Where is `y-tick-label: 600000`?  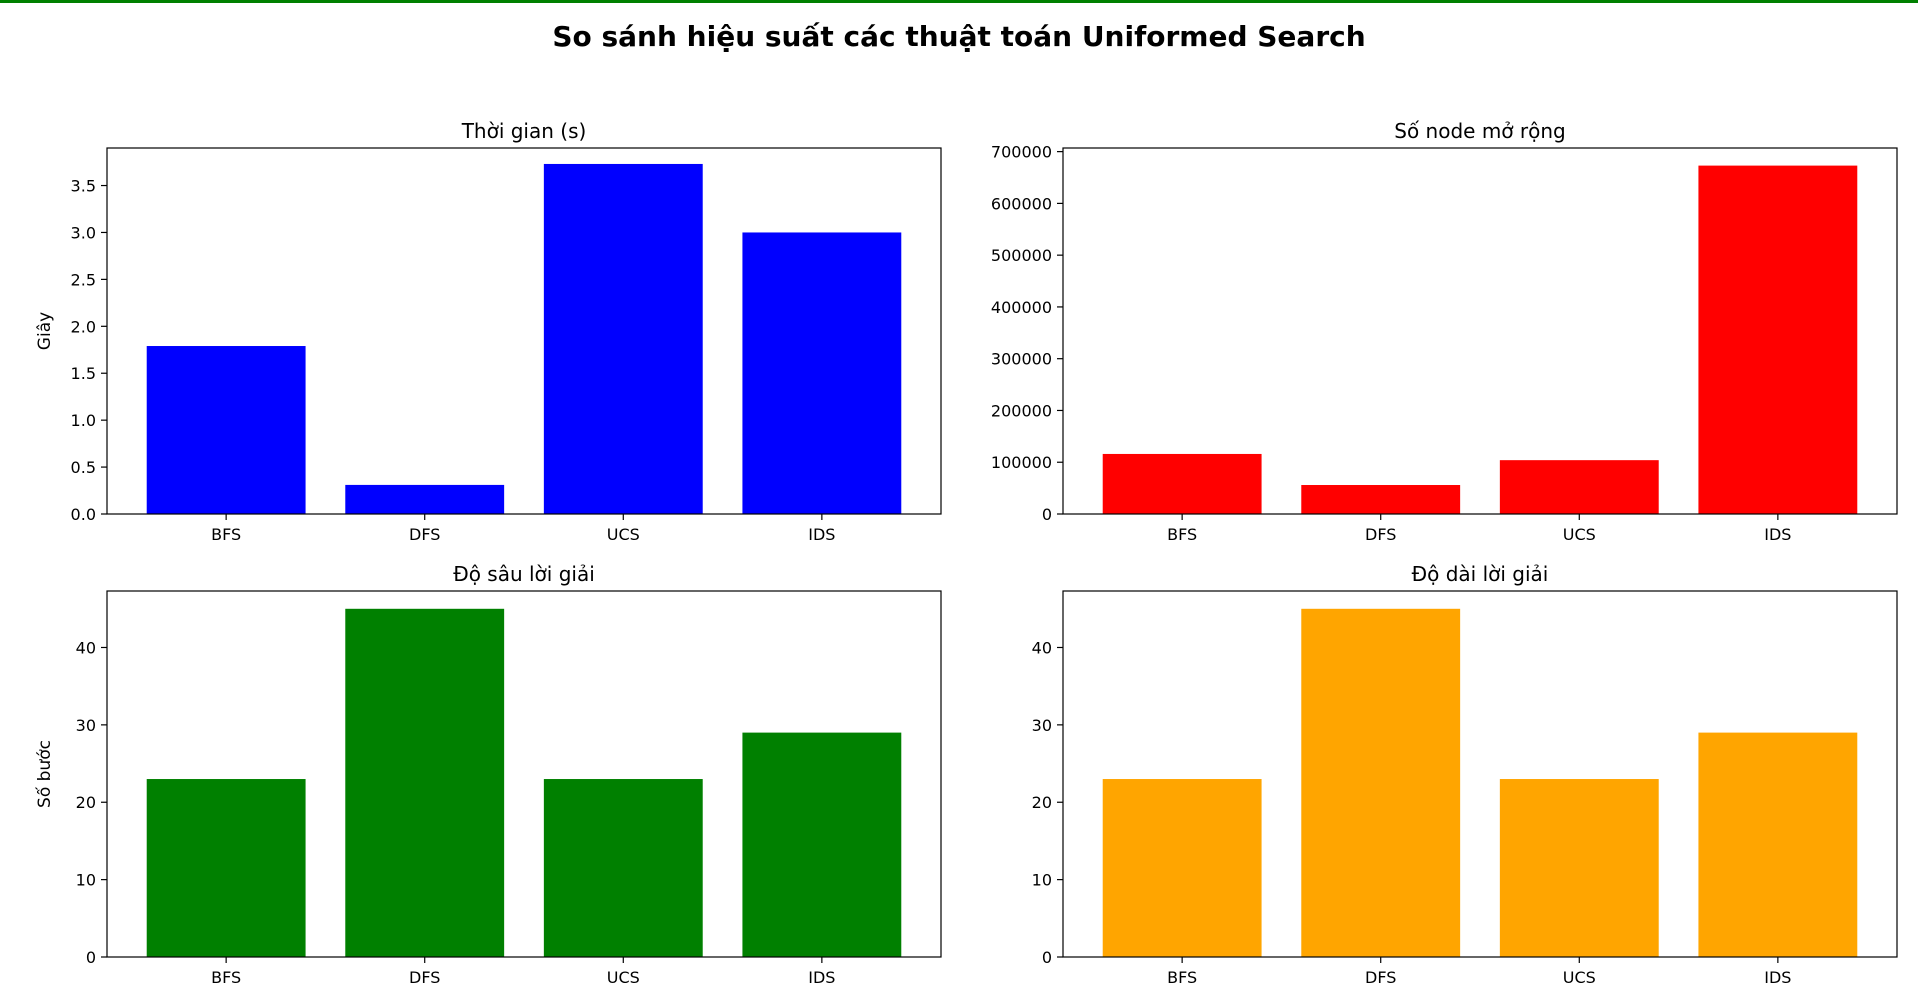
y-tick-label: 600000 is located at coordinates (1021, 203).